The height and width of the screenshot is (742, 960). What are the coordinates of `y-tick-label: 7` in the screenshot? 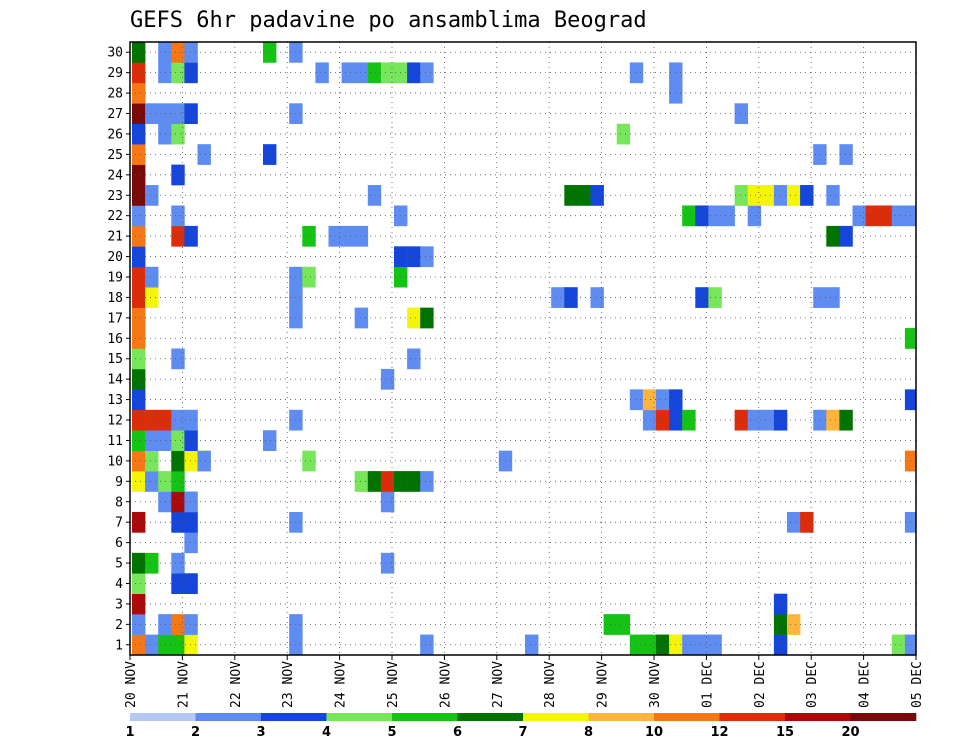 It's located at (119, 523).